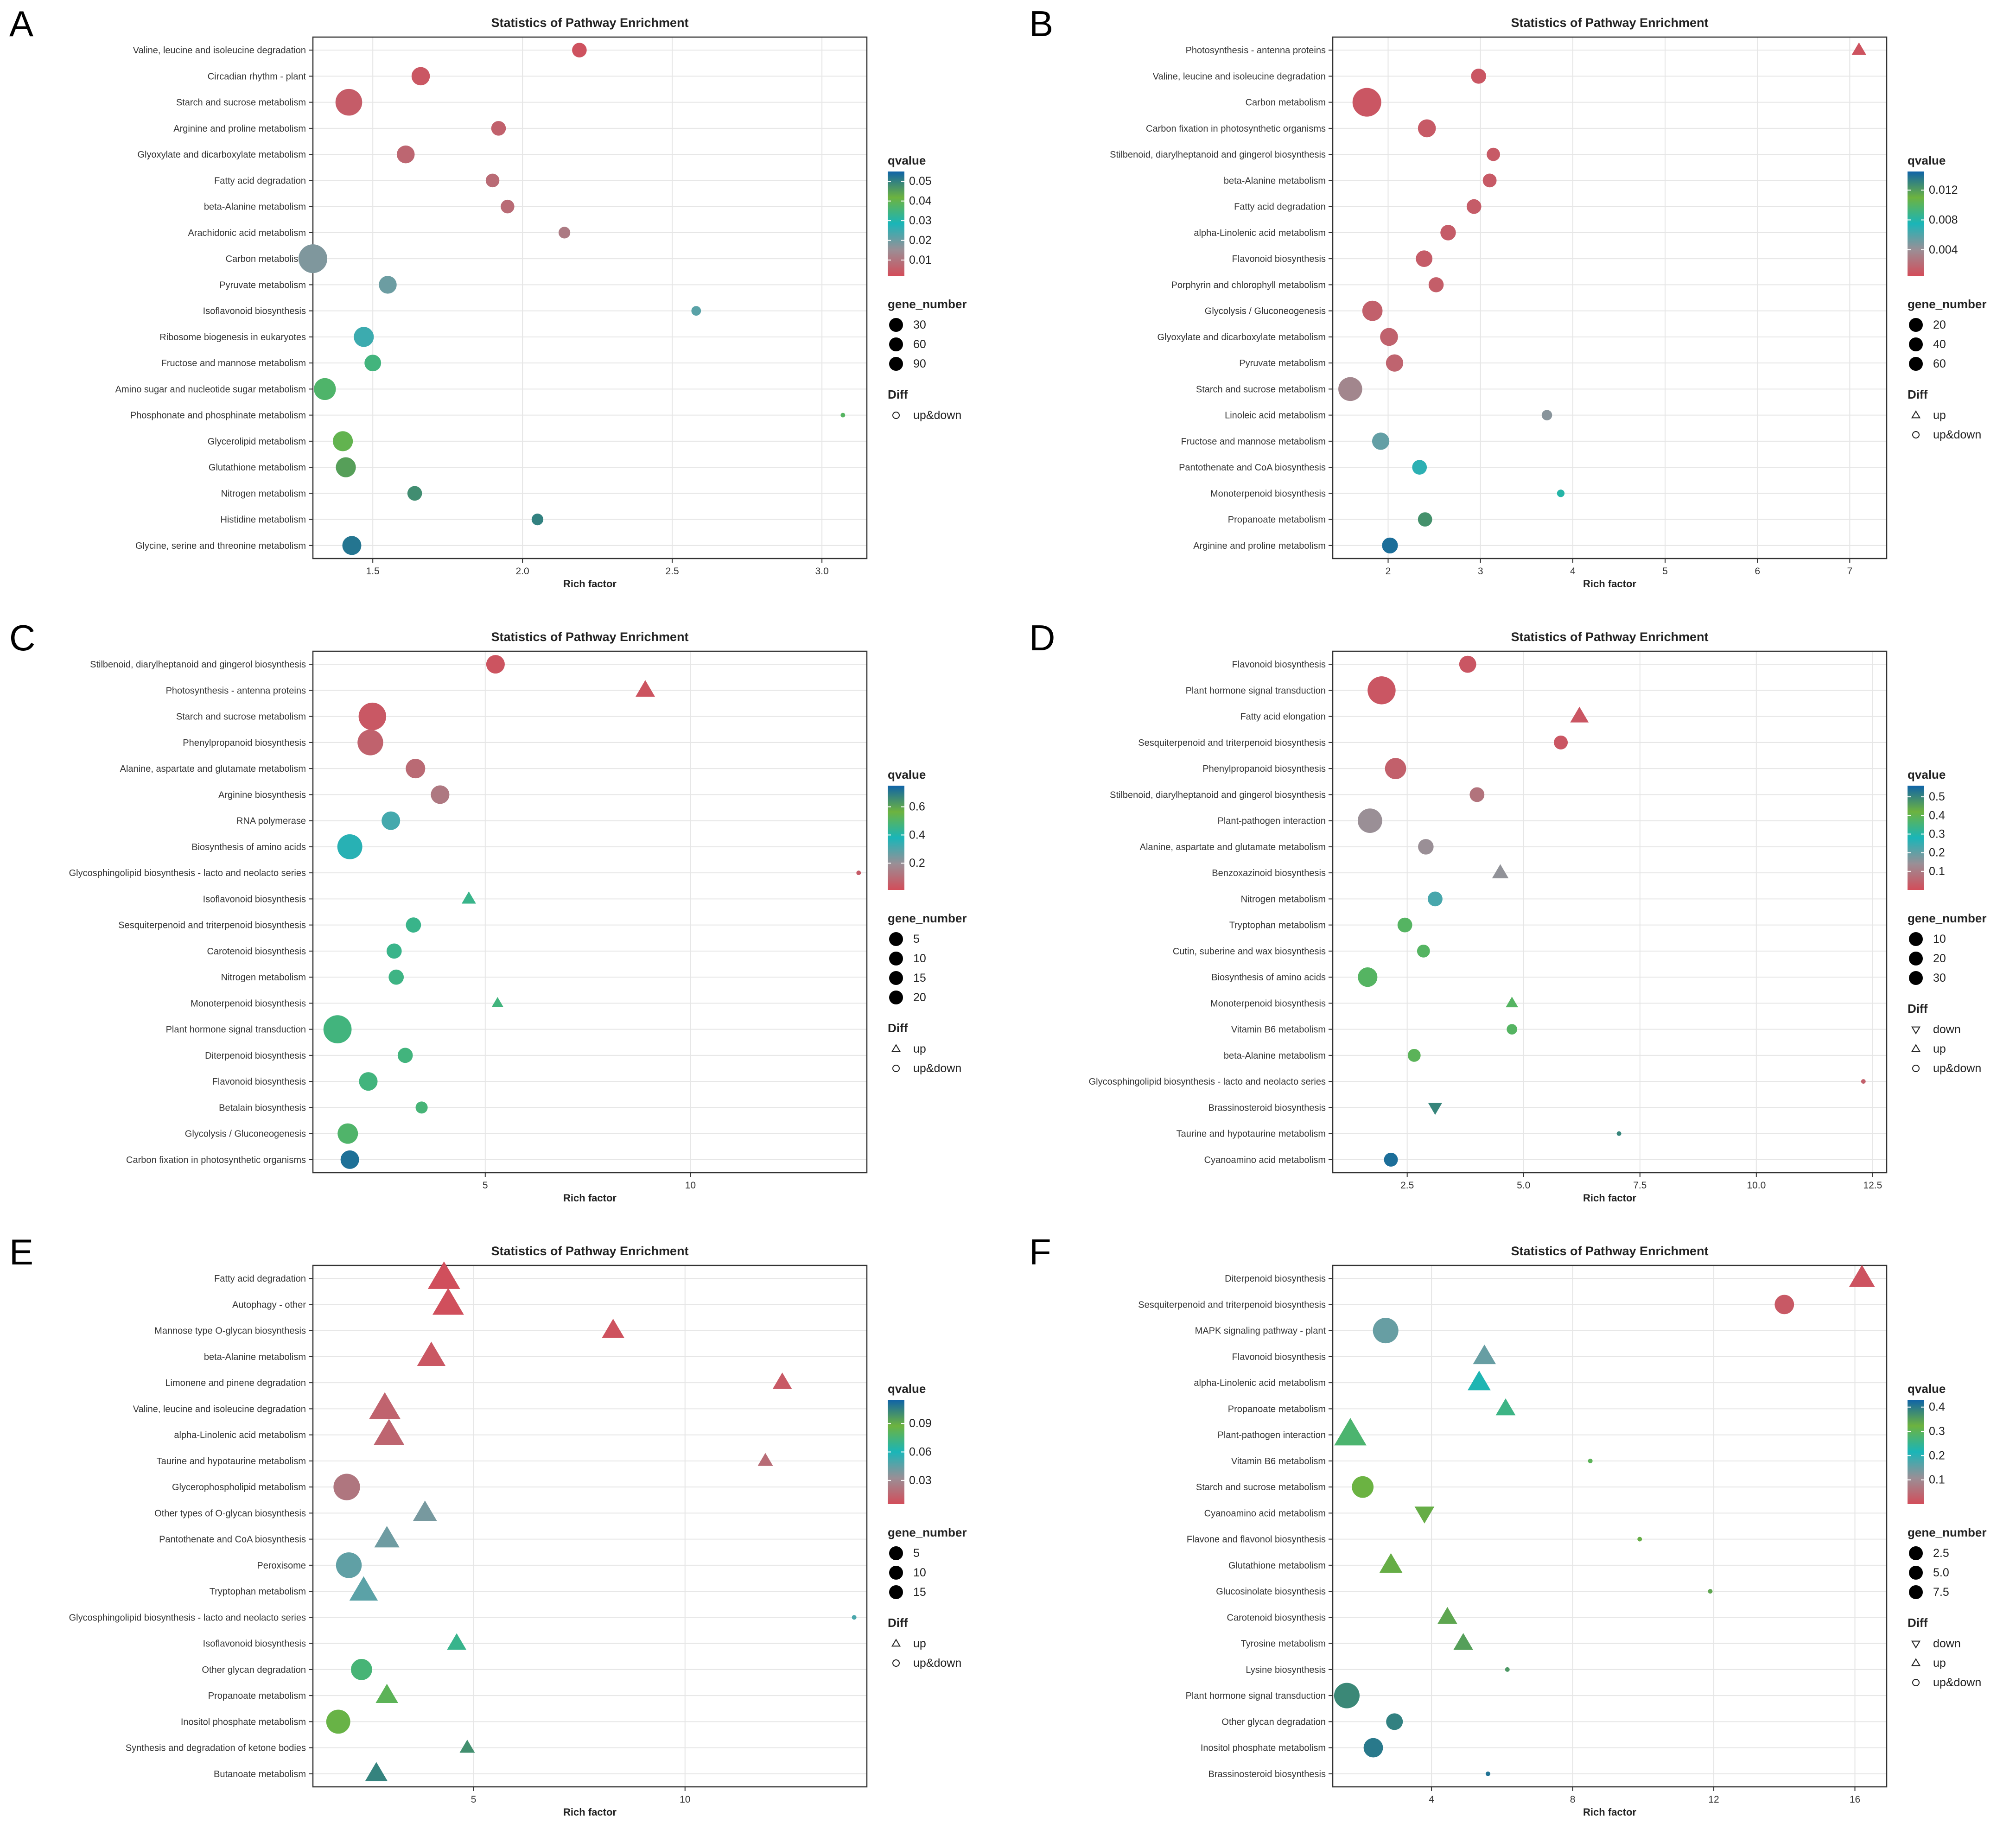  I want to click on pathway-label: Flavone and flavonol biosynthesis, so click(1256, 1540).